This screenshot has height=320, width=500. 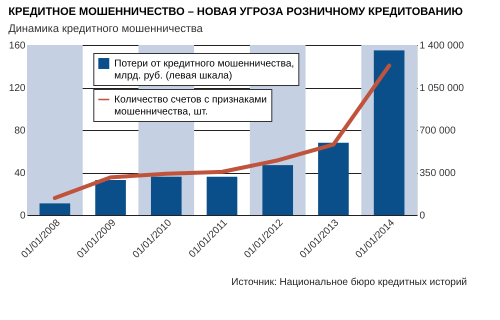 What do you see at coordinates (23, 216) in the screenshot?
I see `y-tick-label: 0` at bounding box center [23, 216].